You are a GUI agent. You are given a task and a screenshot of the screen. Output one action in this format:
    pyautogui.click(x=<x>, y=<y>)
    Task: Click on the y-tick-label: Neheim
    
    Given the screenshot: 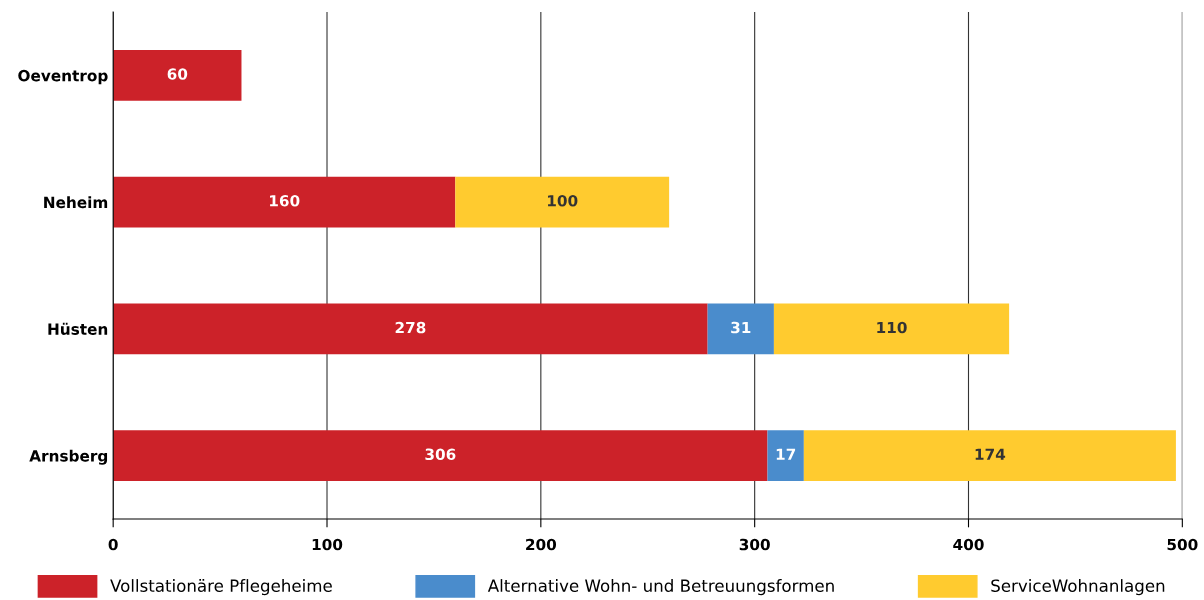 What is the action you would take?
    pyautogui.click(x=76, y=202)
    